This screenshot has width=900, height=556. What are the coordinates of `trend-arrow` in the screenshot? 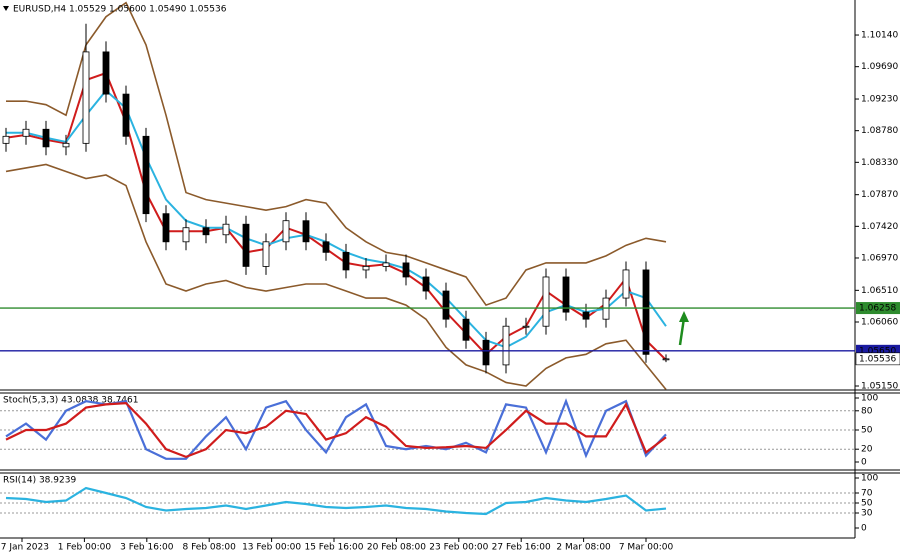 It's located at (683, 328).